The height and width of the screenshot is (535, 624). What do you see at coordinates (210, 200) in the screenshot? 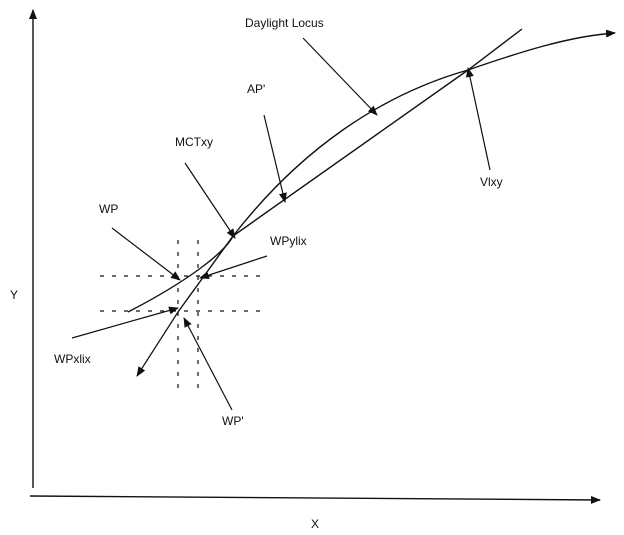
I see `mctxy-pointer` at bounding box center [210, 200].